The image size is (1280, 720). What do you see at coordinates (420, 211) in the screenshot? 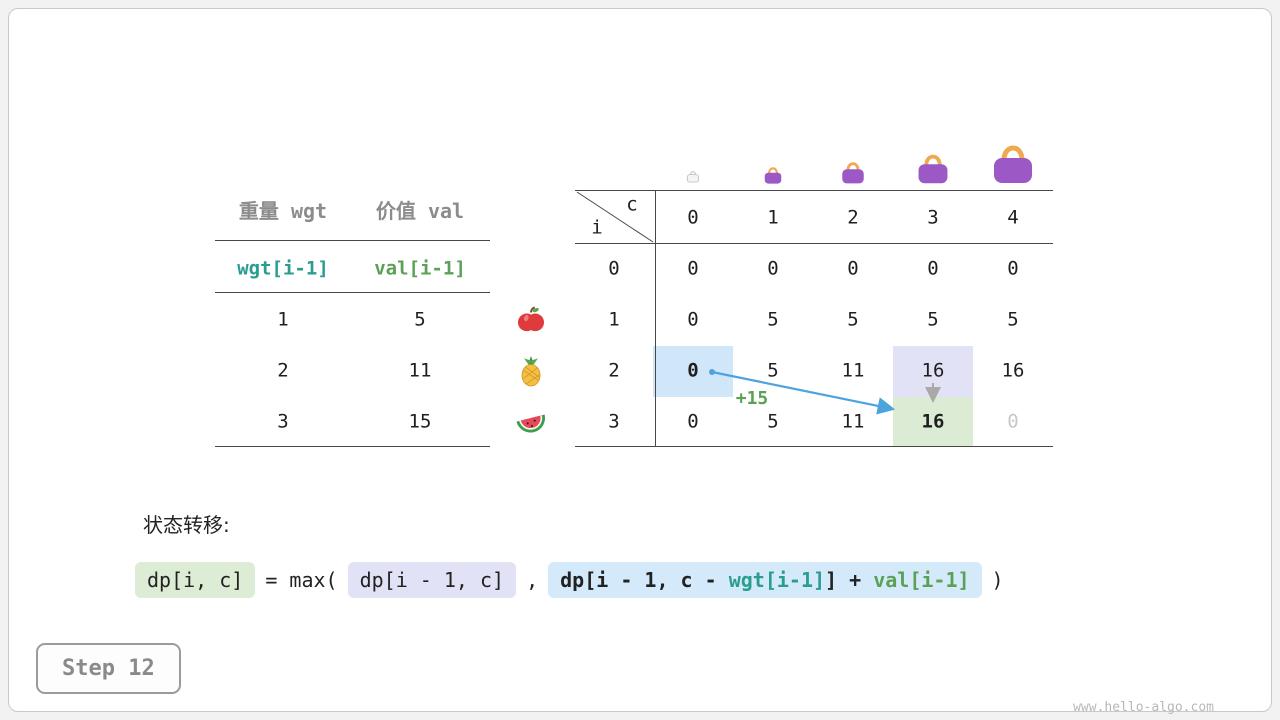
I see `left-table-header-val: 价值 val` at bounding box center [420, 211].